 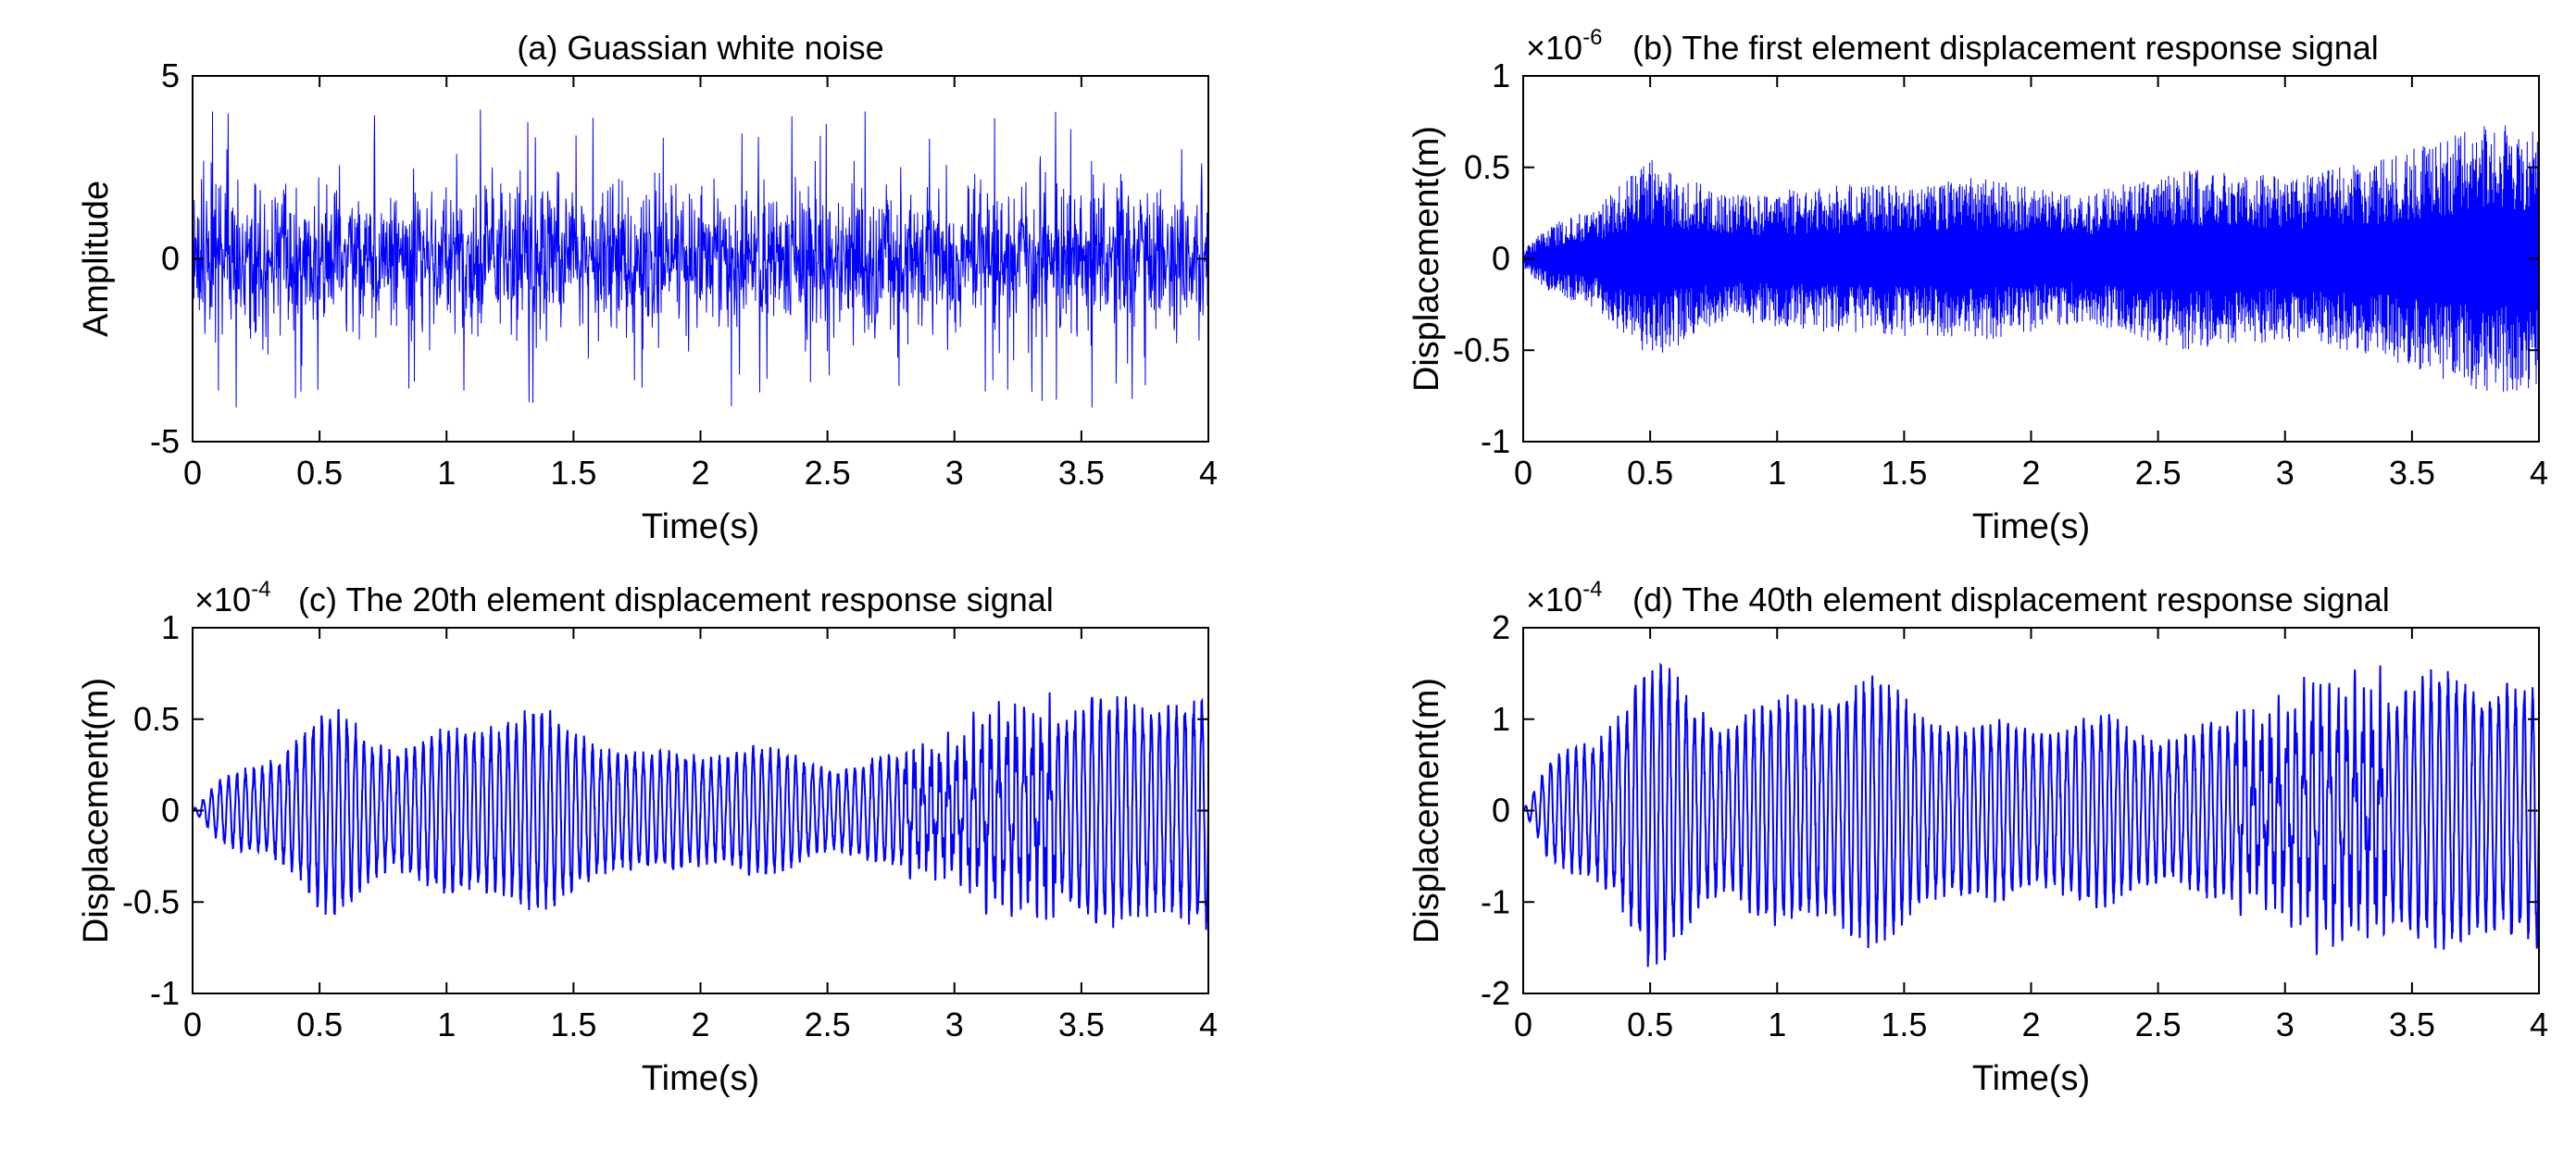 What do you see at coordinates (1650, 473) in the screenshot?
I see `panel-b-xtick-label: 0.5` at bounding box center [1650, 473].